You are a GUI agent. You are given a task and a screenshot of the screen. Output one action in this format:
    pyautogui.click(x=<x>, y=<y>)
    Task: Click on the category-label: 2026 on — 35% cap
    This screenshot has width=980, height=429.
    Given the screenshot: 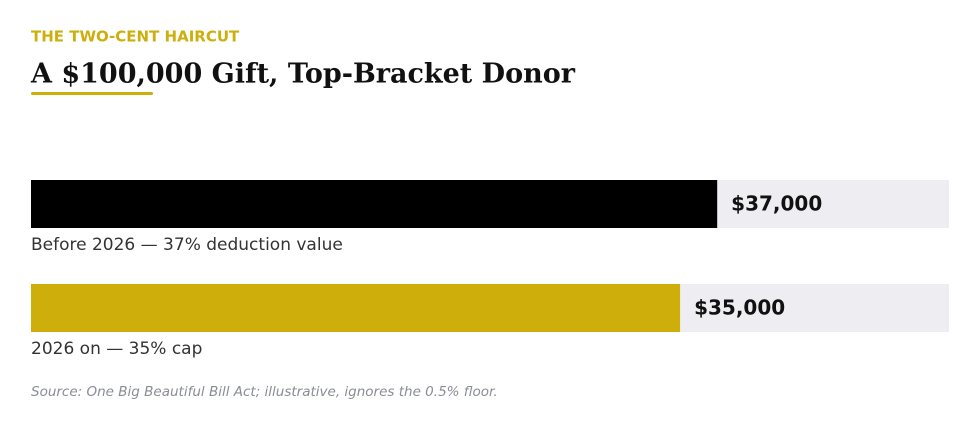 What is the action you would take?
    pyautogui.click(x=116, y=349)
    